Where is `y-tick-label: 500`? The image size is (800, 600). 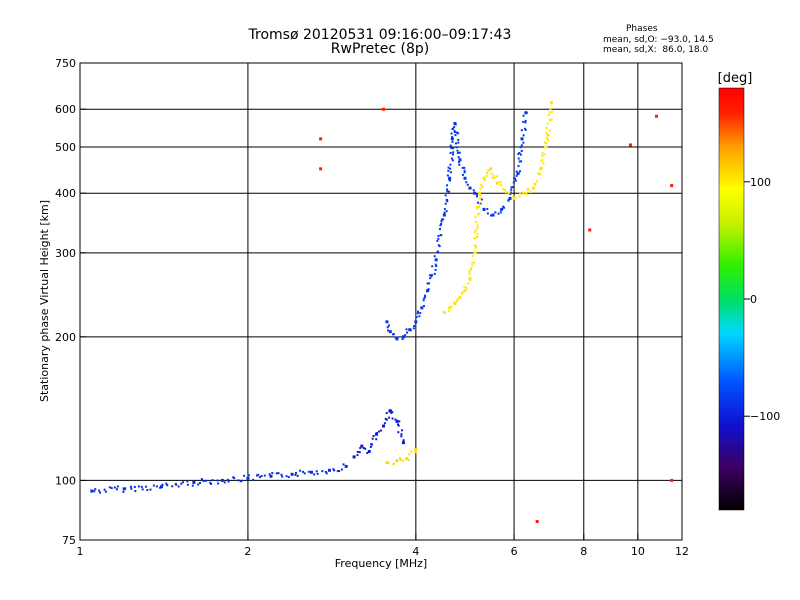 y-tick-label: 500 is located at coordinates (65, 147).